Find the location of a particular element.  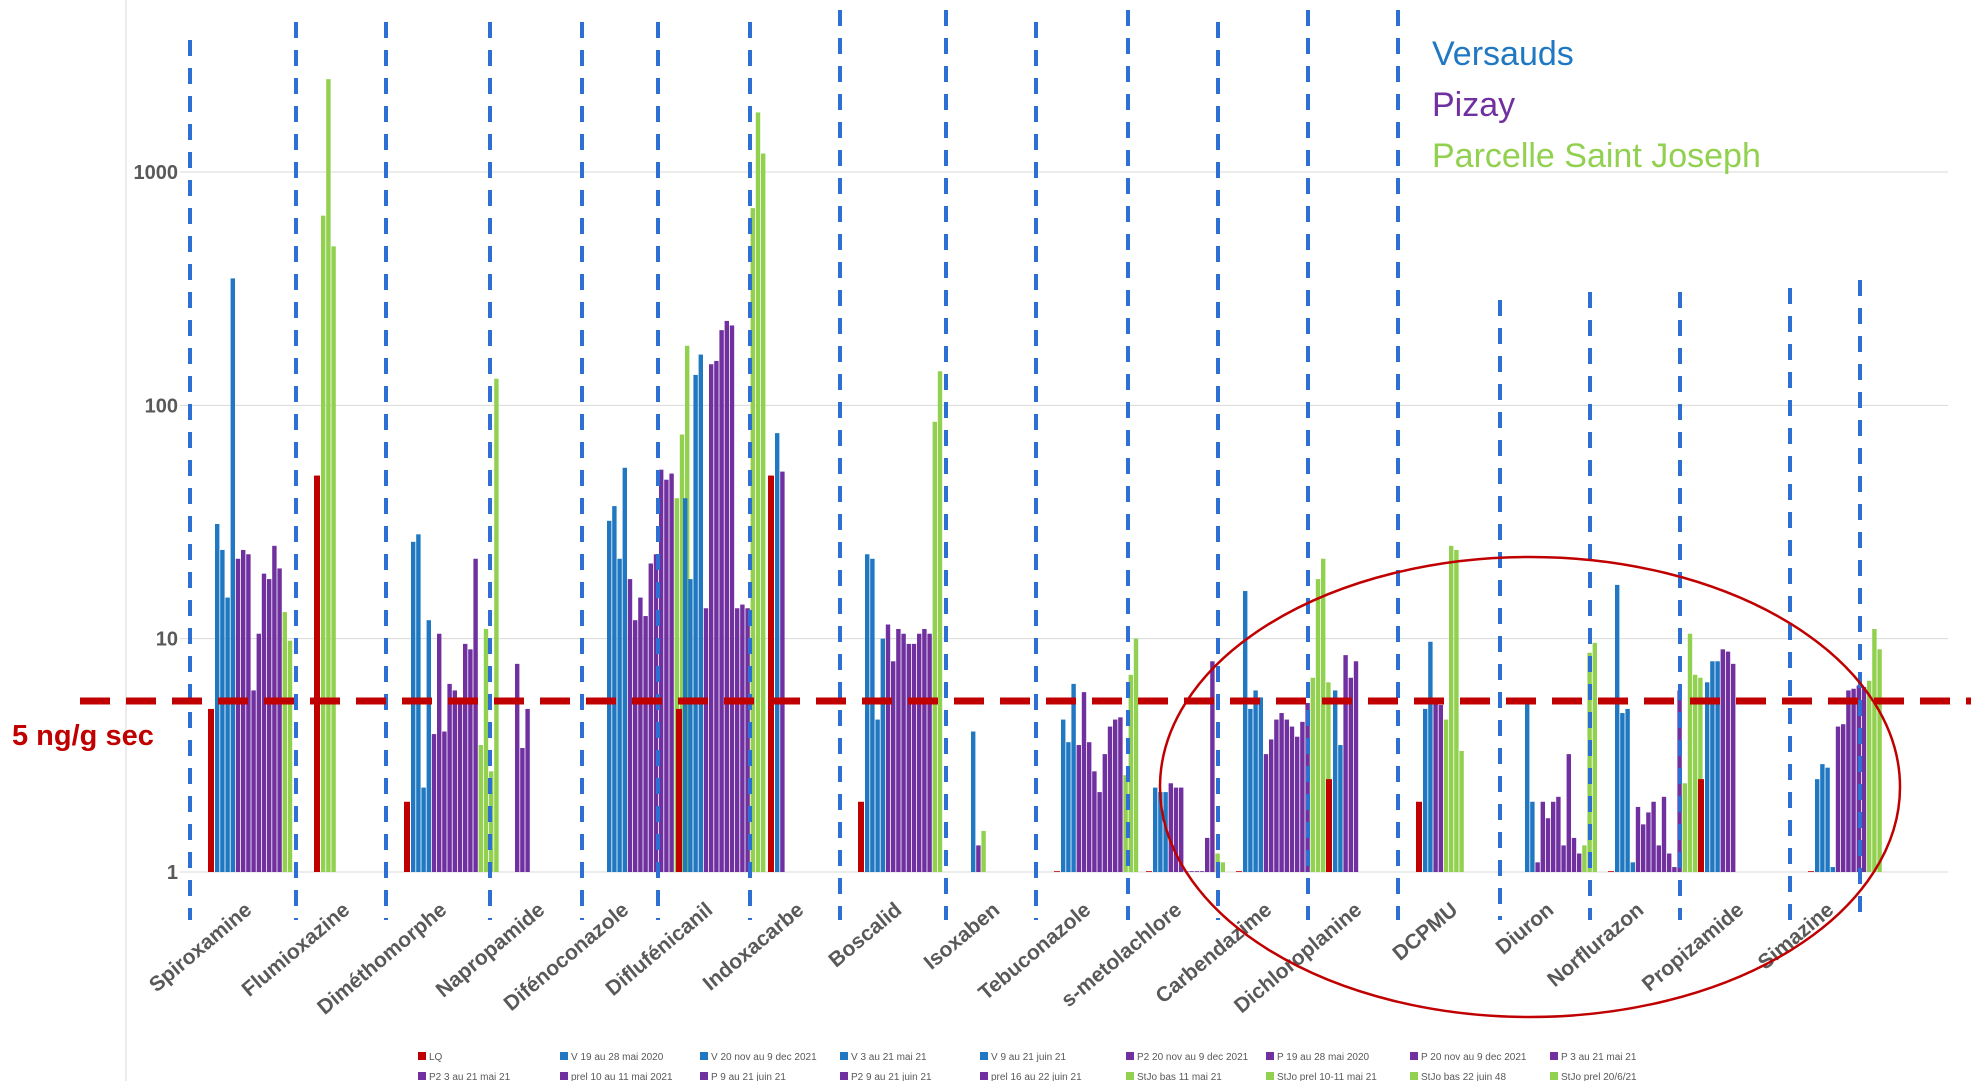

legend-item: V 19 au 28 mai 2020 is located at coordinates (612, 1057).